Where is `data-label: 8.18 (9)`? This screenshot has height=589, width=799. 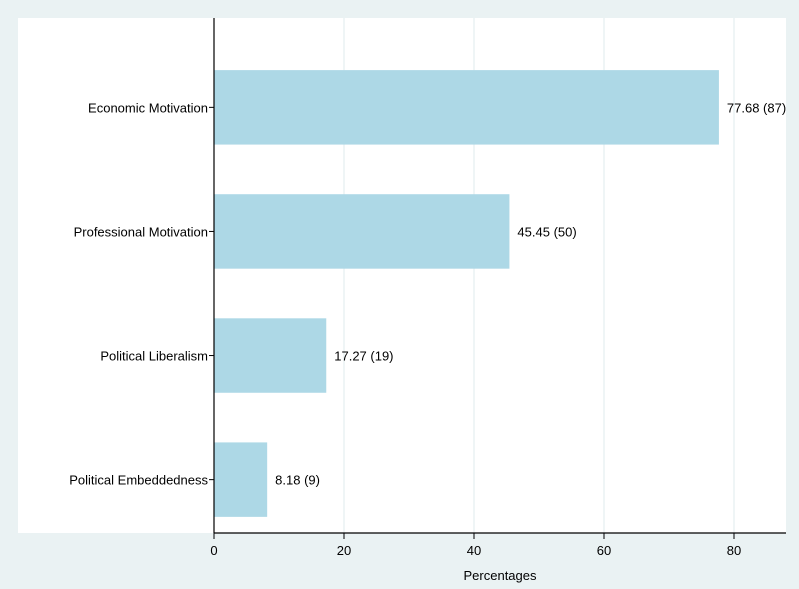
data-label: 8.18 (9) is located at coordinates (297, 480).